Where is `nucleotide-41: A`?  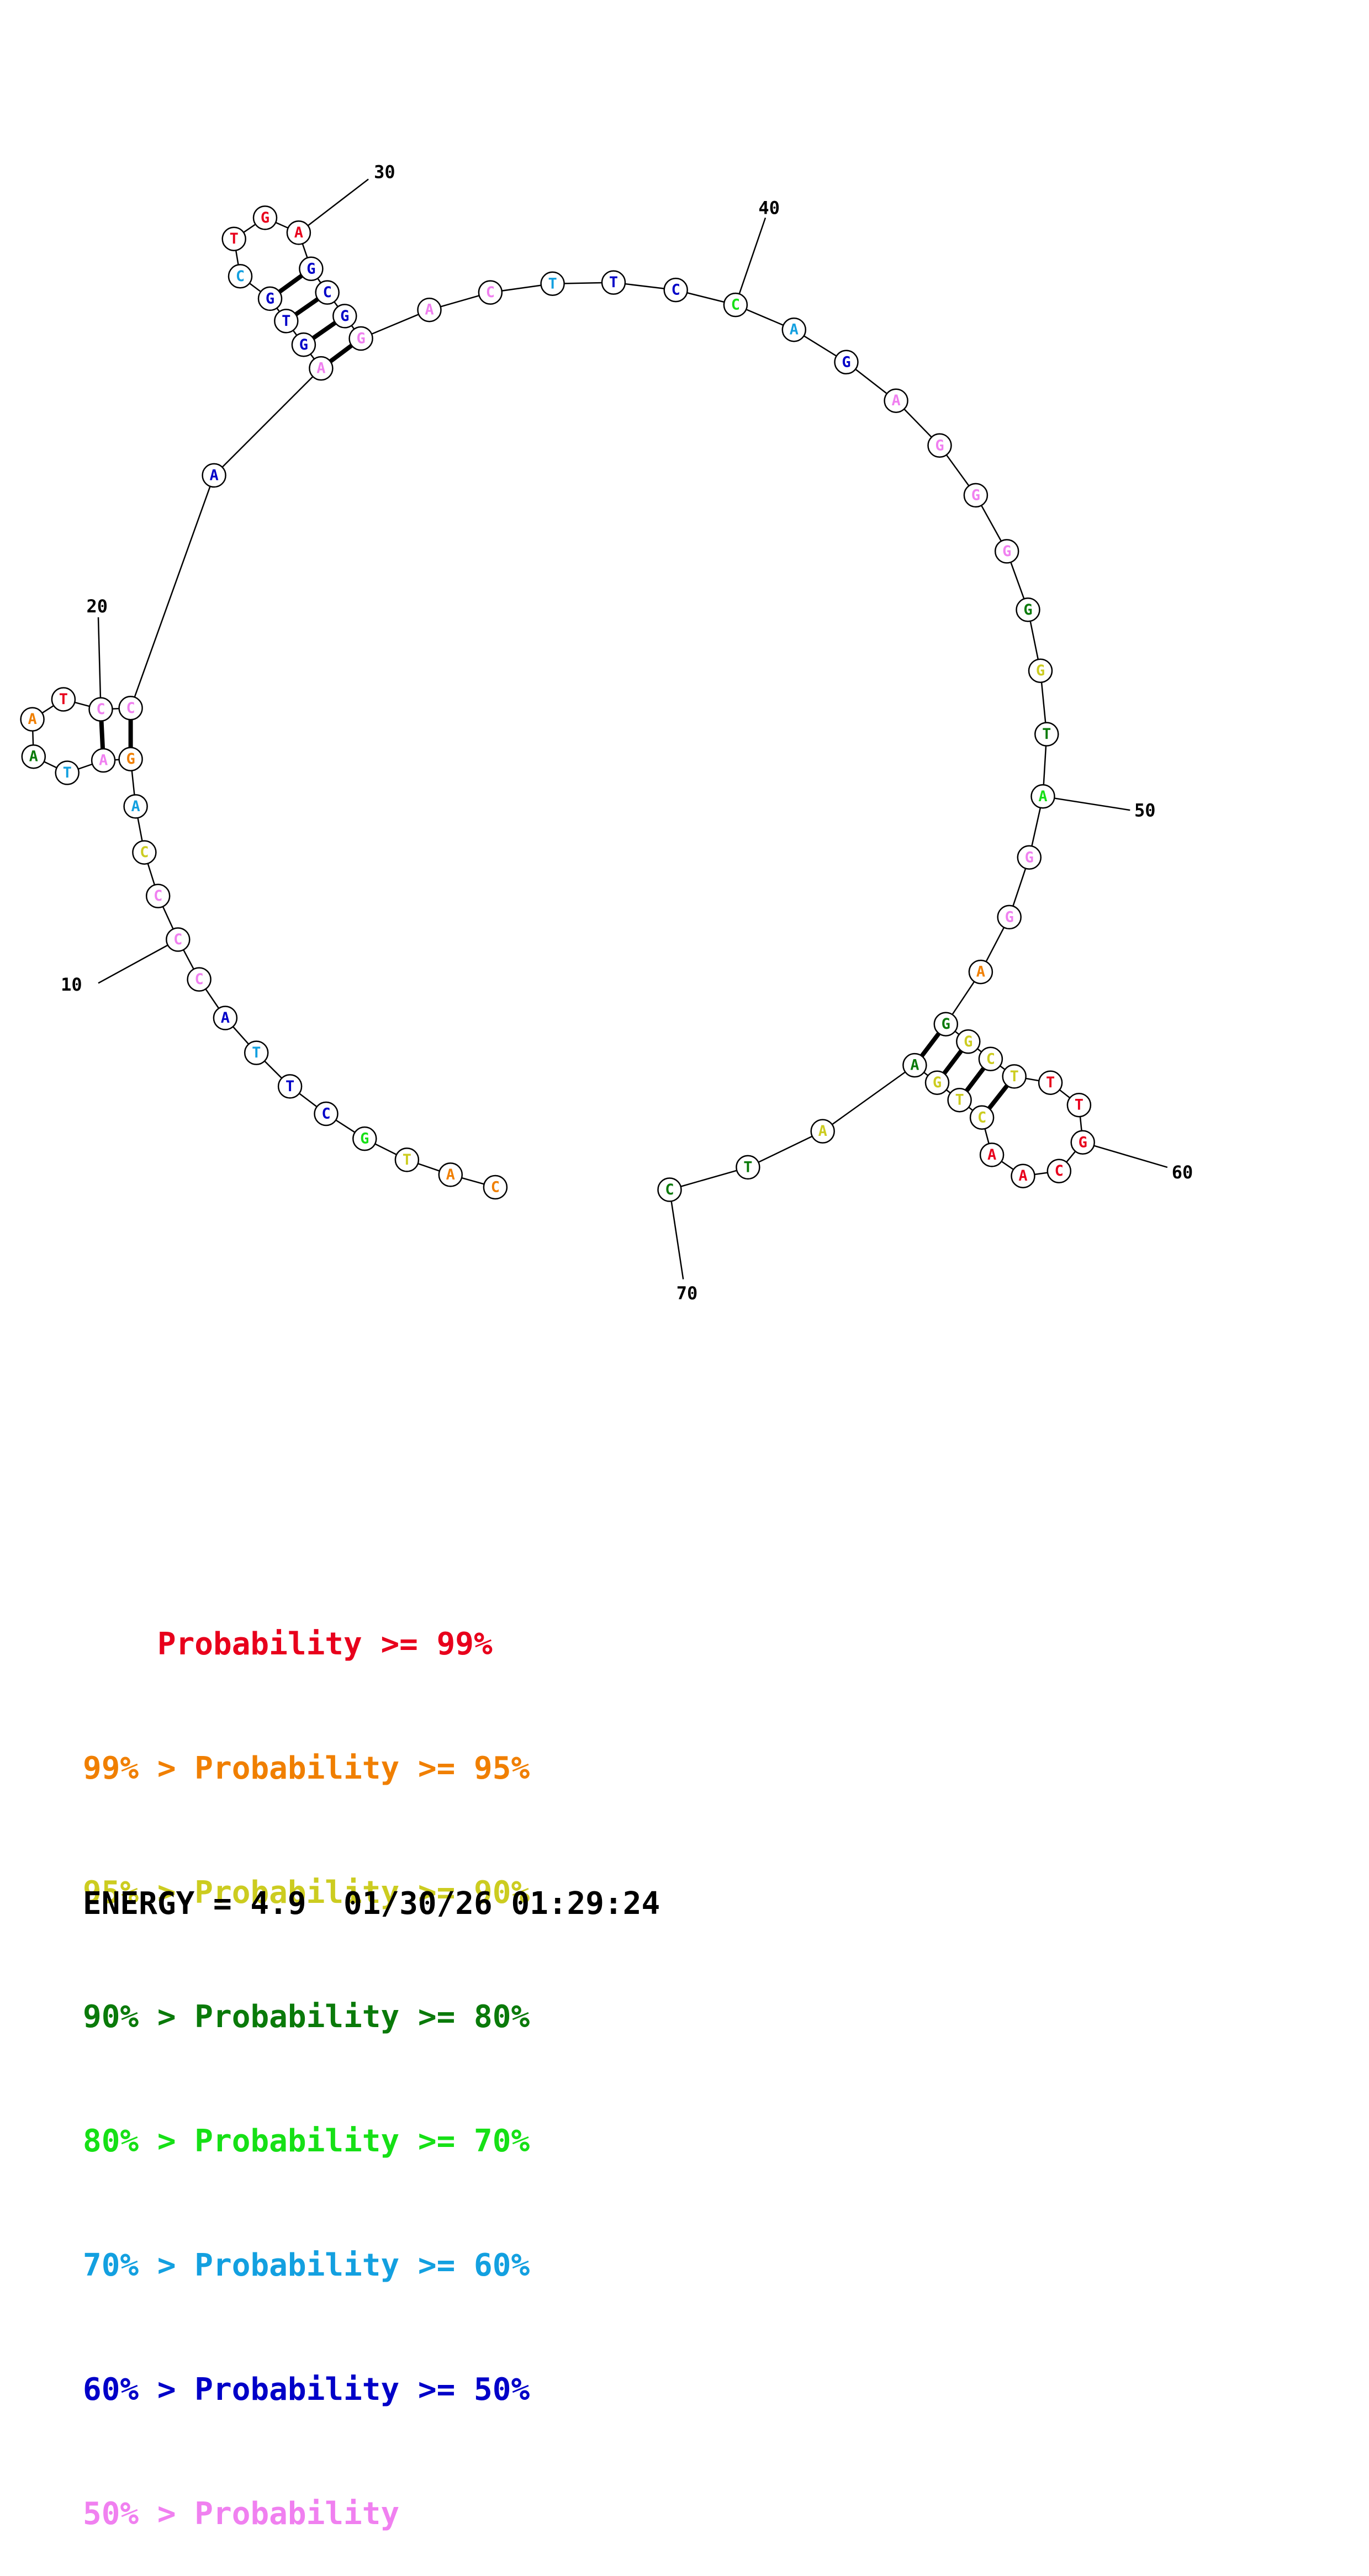 nucleotide-41: A is located at coordinates (794, 329).